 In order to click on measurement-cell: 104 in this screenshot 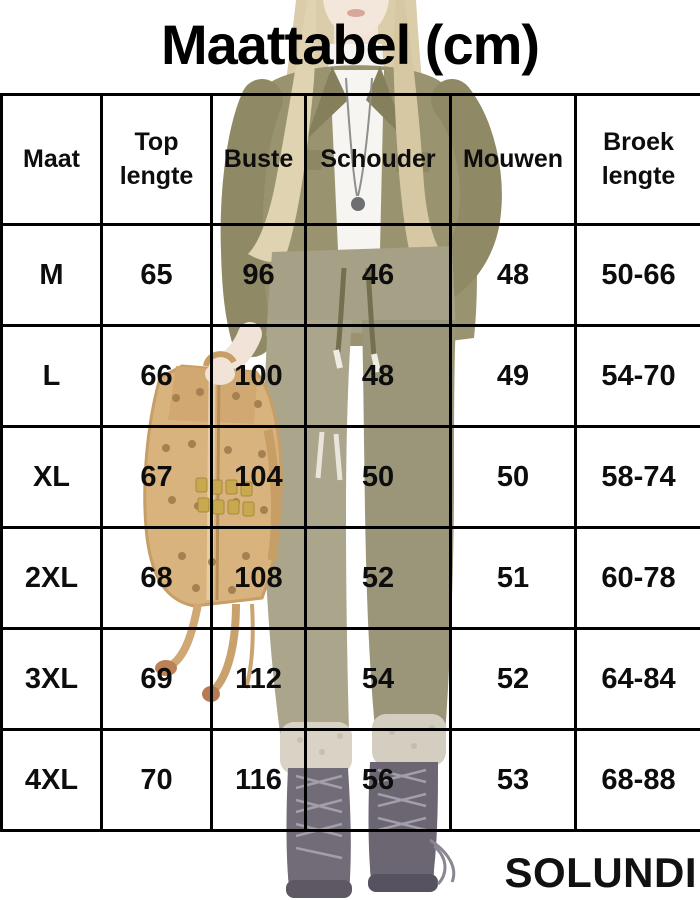, I will do `click(258, 477)`.